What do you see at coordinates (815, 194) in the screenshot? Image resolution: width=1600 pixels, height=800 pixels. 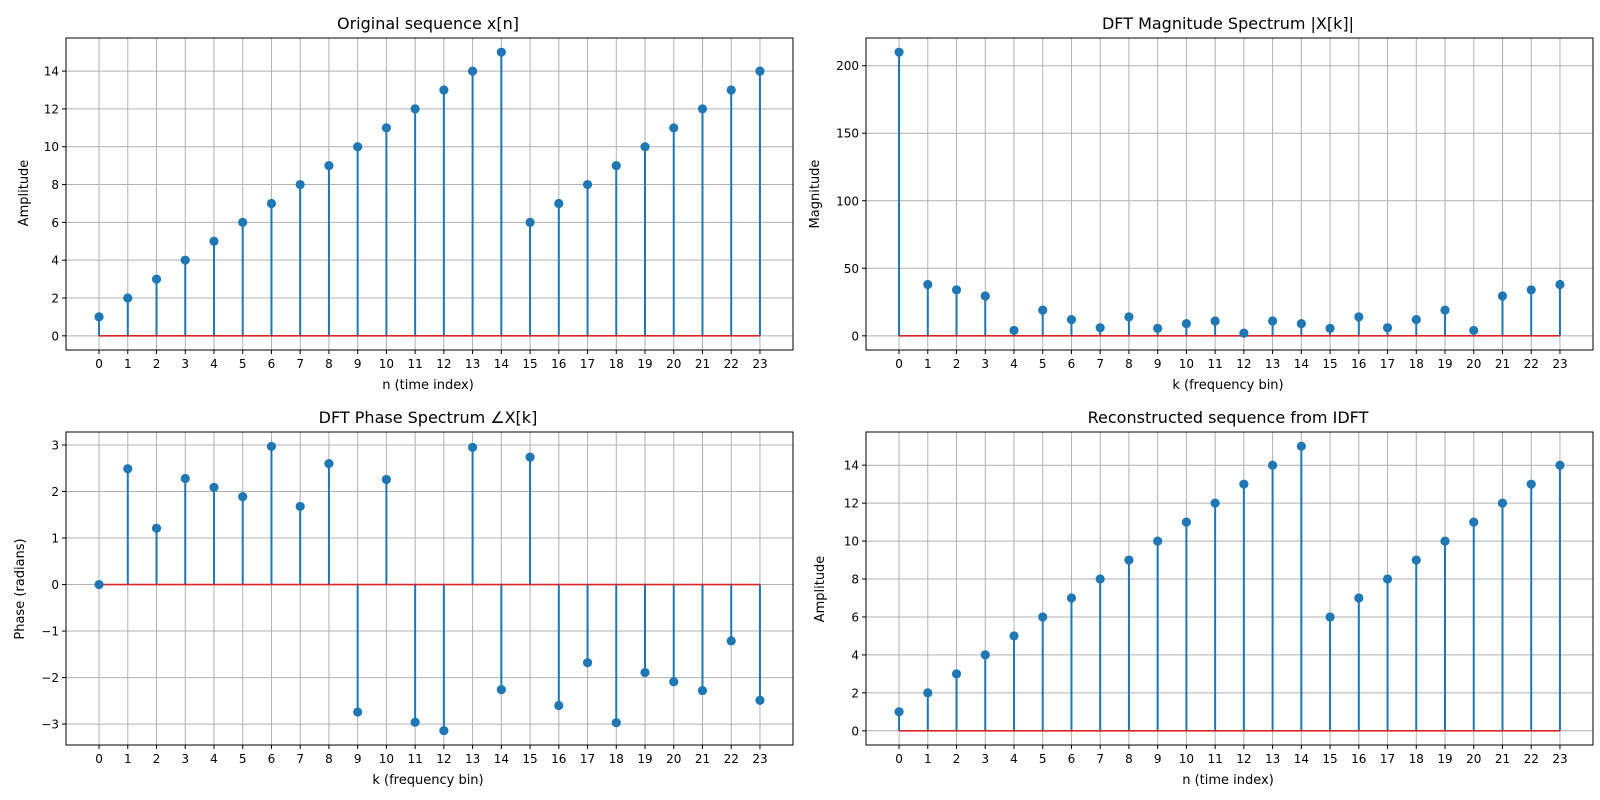 I see `y-axis-label: Magnitude` at bounding box center [815, 194].